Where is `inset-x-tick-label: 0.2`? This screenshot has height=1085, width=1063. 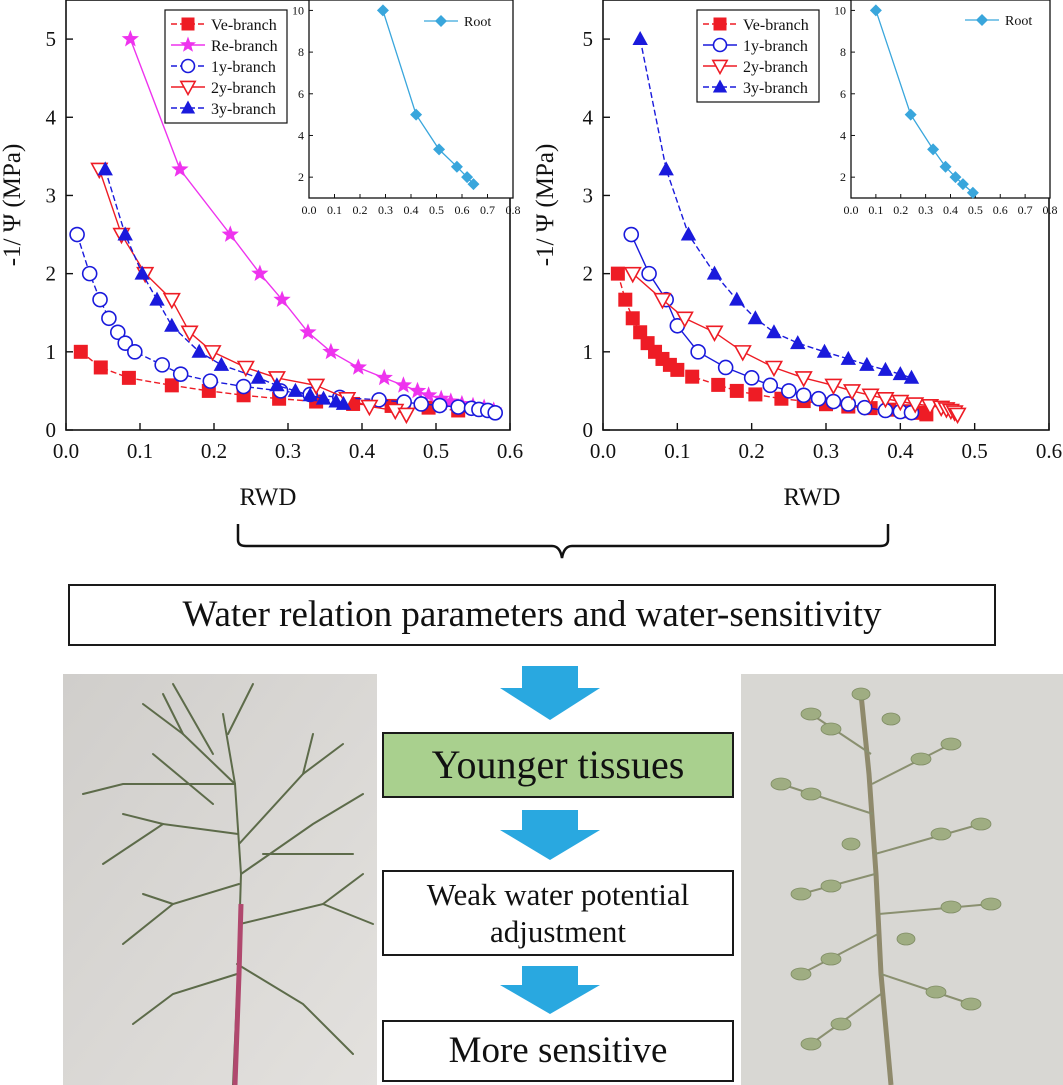
inset-x-tick-label: 0.2 is located at coordinates (360, 210).